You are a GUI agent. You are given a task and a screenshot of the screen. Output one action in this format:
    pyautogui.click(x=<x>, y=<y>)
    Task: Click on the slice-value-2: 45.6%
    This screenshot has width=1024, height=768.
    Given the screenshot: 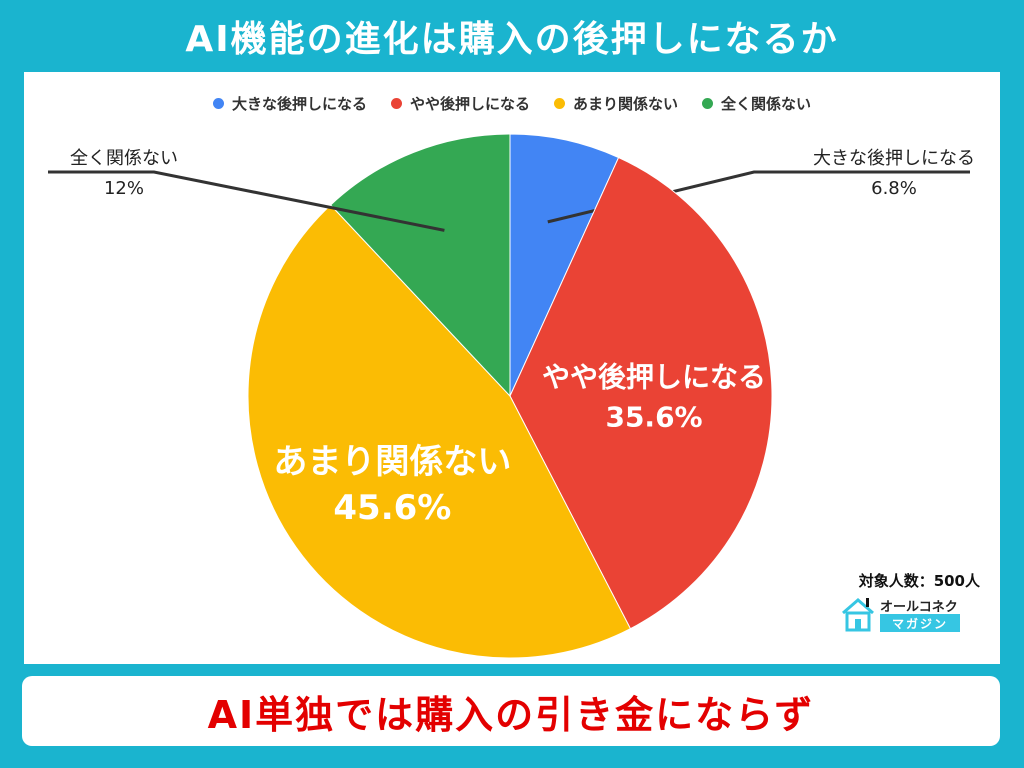 What is the action you would take?
    pyautogui.click(x=392, y=508)
    